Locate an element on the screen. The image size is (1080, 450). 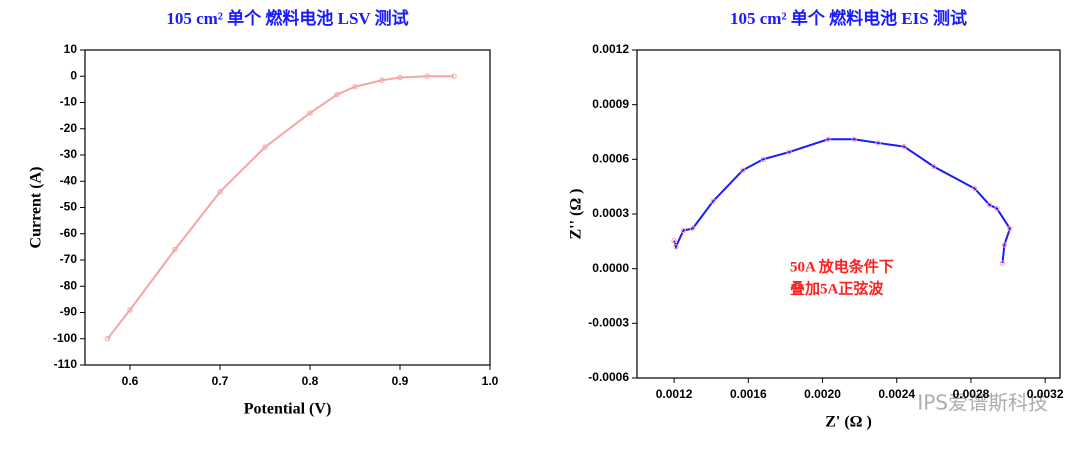
y-tick-label: 0.0009 is located at coordinates (610, 104).